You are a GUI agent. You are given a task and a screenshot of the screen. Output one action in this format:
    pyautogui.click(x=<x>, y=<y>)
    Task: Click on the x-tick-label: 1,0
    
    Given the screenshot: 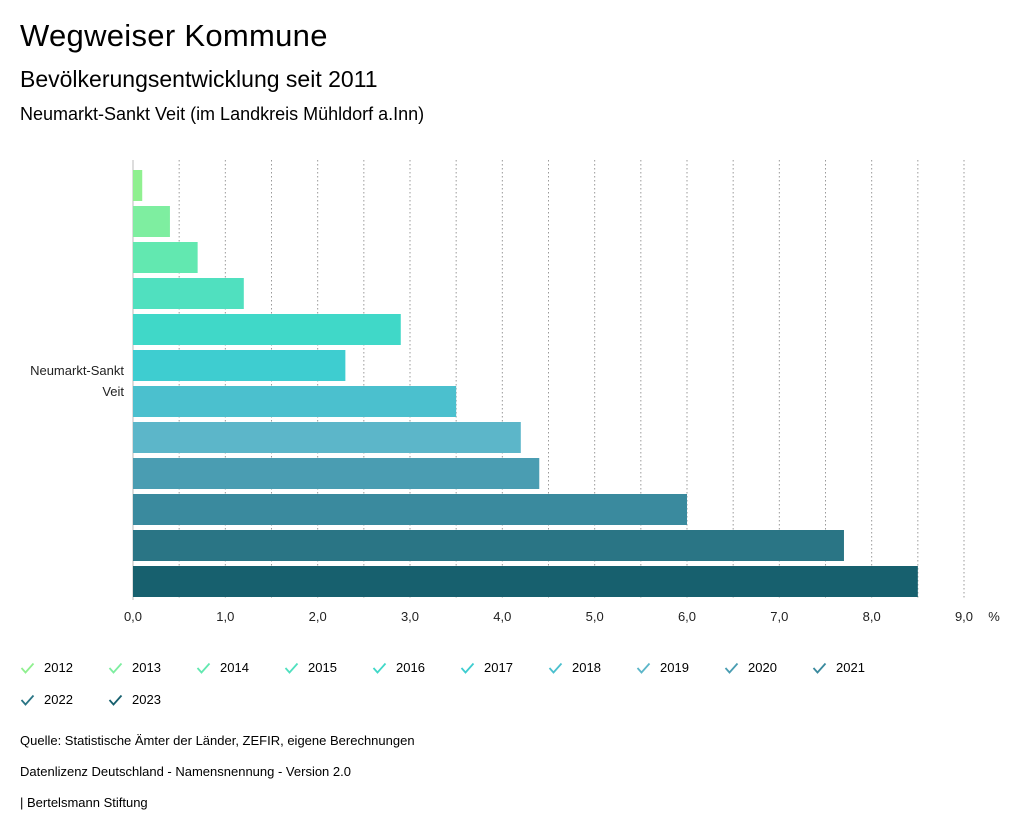 What is the action you would take?
    pyautogui.click(x=225, y=616)
    